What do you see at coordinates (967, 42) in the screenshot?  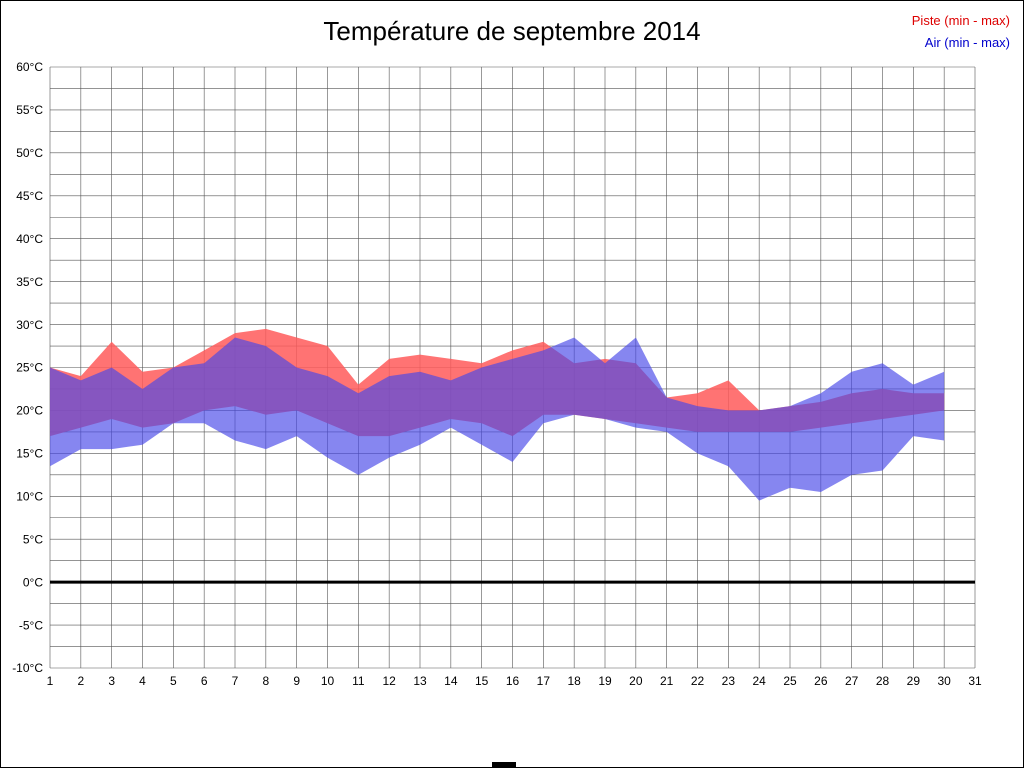 I see `legend-item-air: Air (min - max)` at bounding box center [967, 42].